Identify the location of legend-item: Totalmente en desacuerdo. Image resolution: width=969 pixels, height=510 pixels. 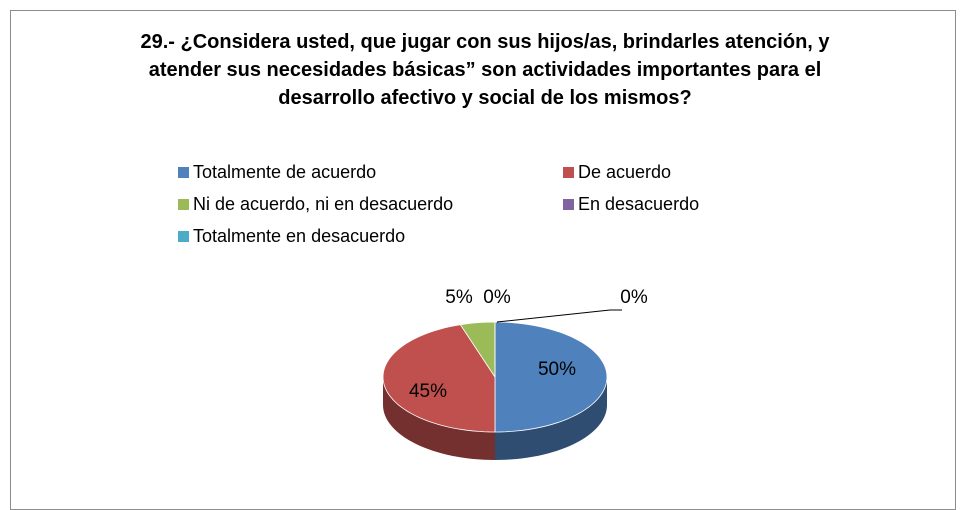
(370, 236).